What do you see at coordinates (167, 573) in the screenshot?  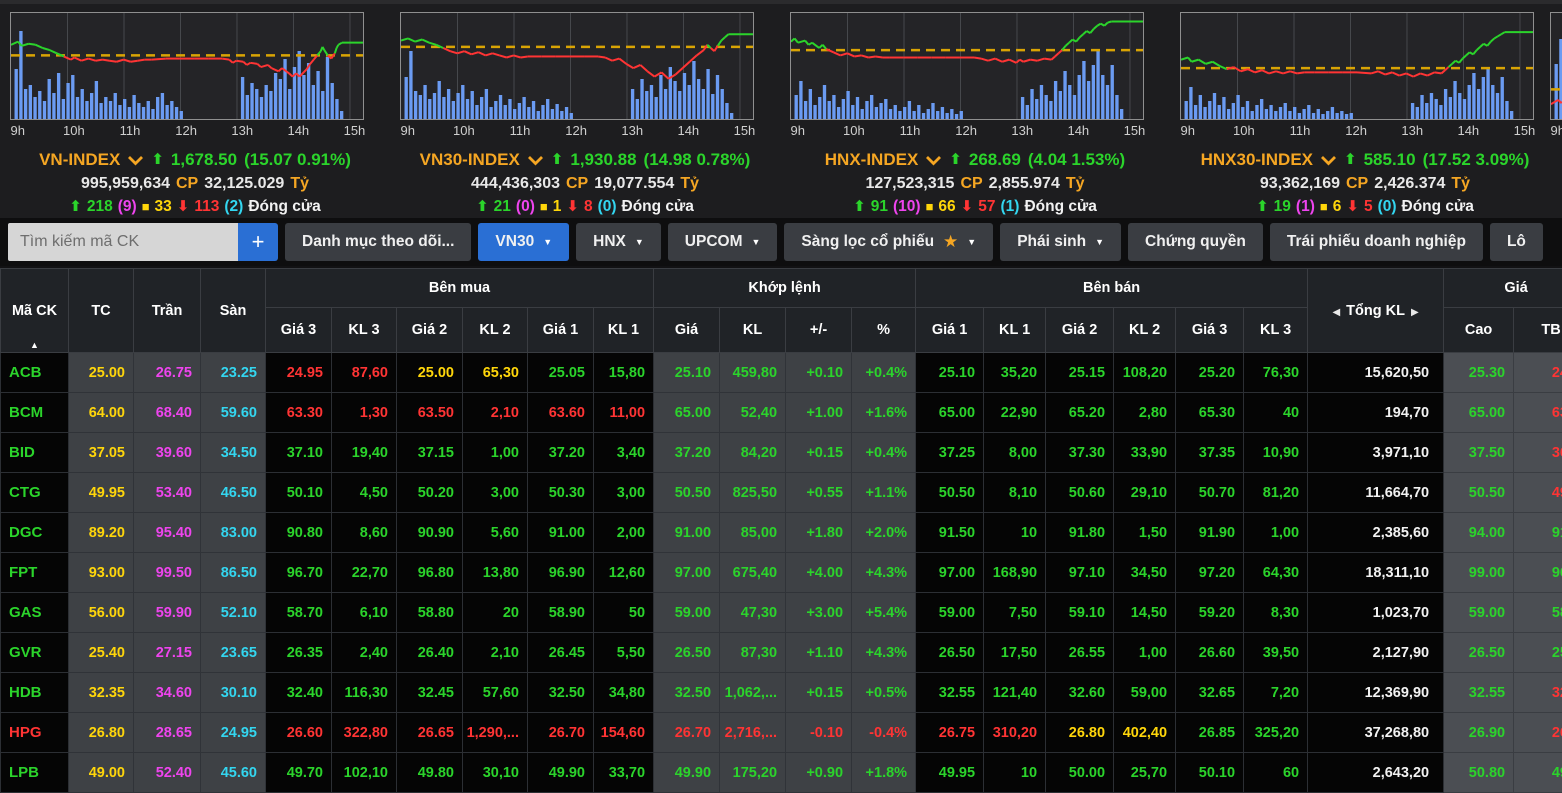 I see `cell-ceiling-price: 99.50` at bounding box center [167, 573].